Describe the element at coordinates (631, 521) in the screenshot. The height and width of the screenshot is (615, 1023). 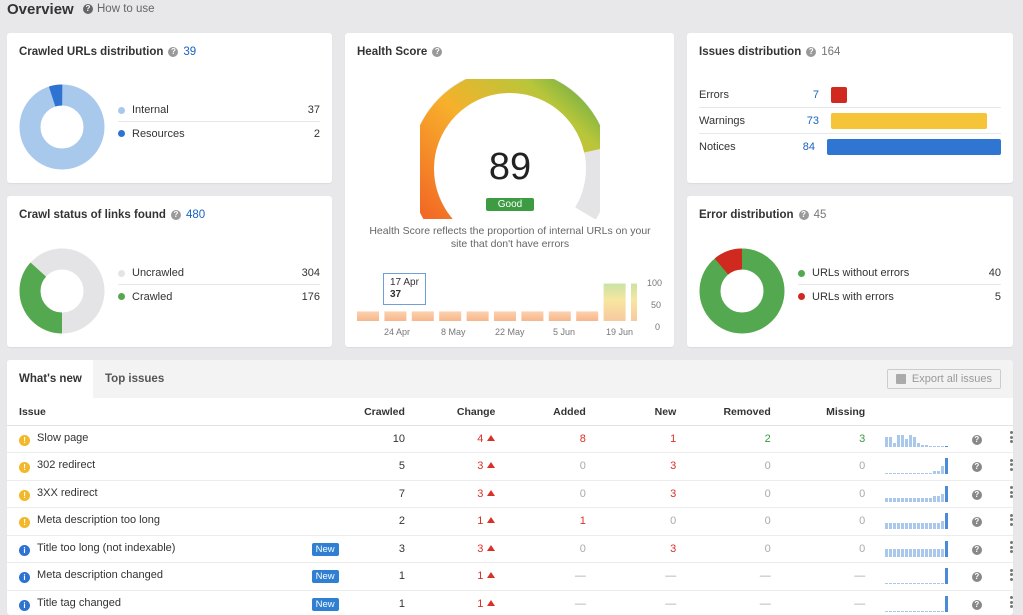
I see `new-cell: 0` at that location.